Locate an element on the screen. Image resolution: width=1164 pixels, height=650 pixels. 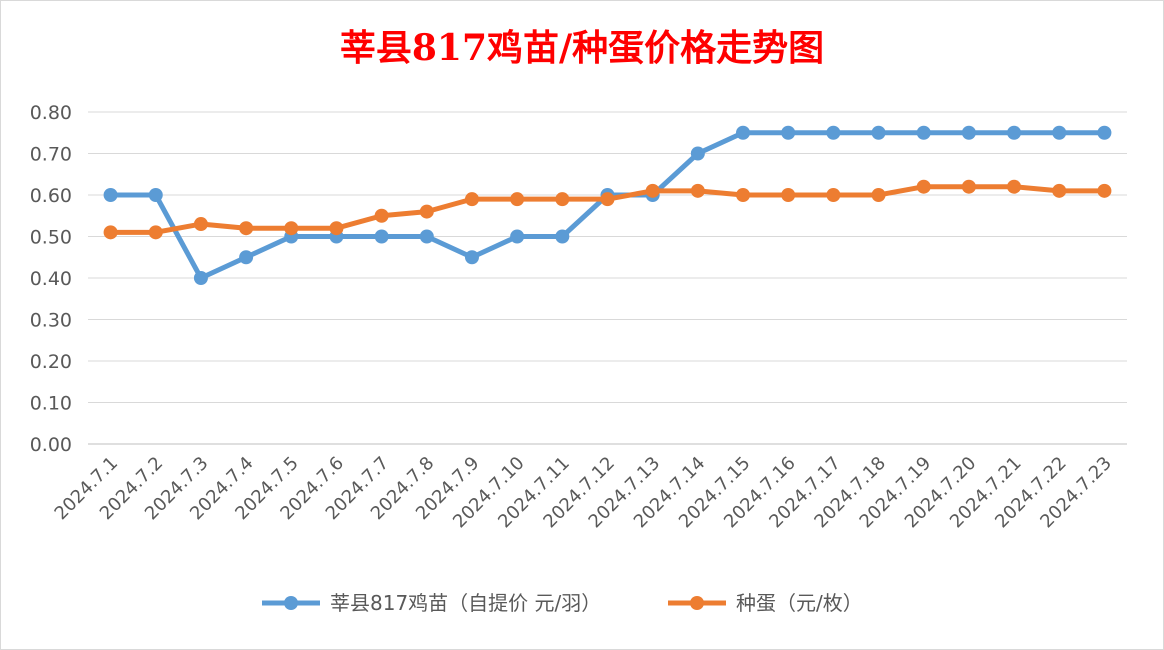
y-tick-label: 0.60 is located at coordinates (51, 196).